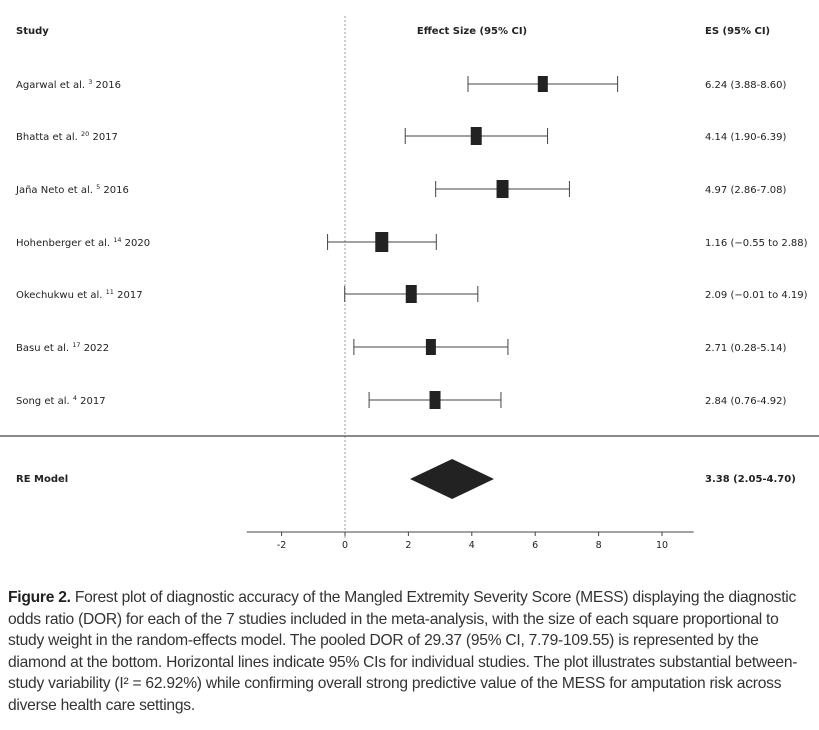  What do you see at coordinates (472, 545) in the screenshot?
I see `x-tick-label: 4` at bounding box center [472, 545].